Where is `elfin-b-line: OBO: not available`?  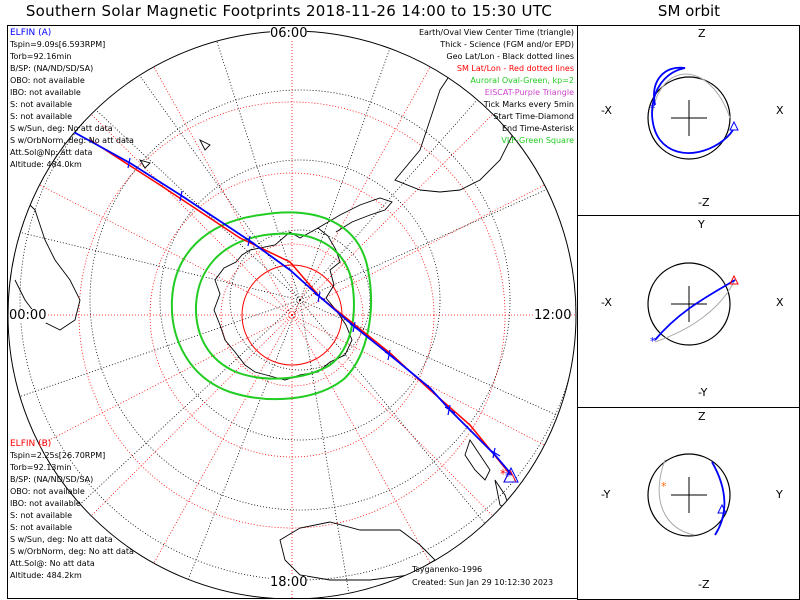 elfin-b-line: OBO: not available is located at coordinates (47, 491).